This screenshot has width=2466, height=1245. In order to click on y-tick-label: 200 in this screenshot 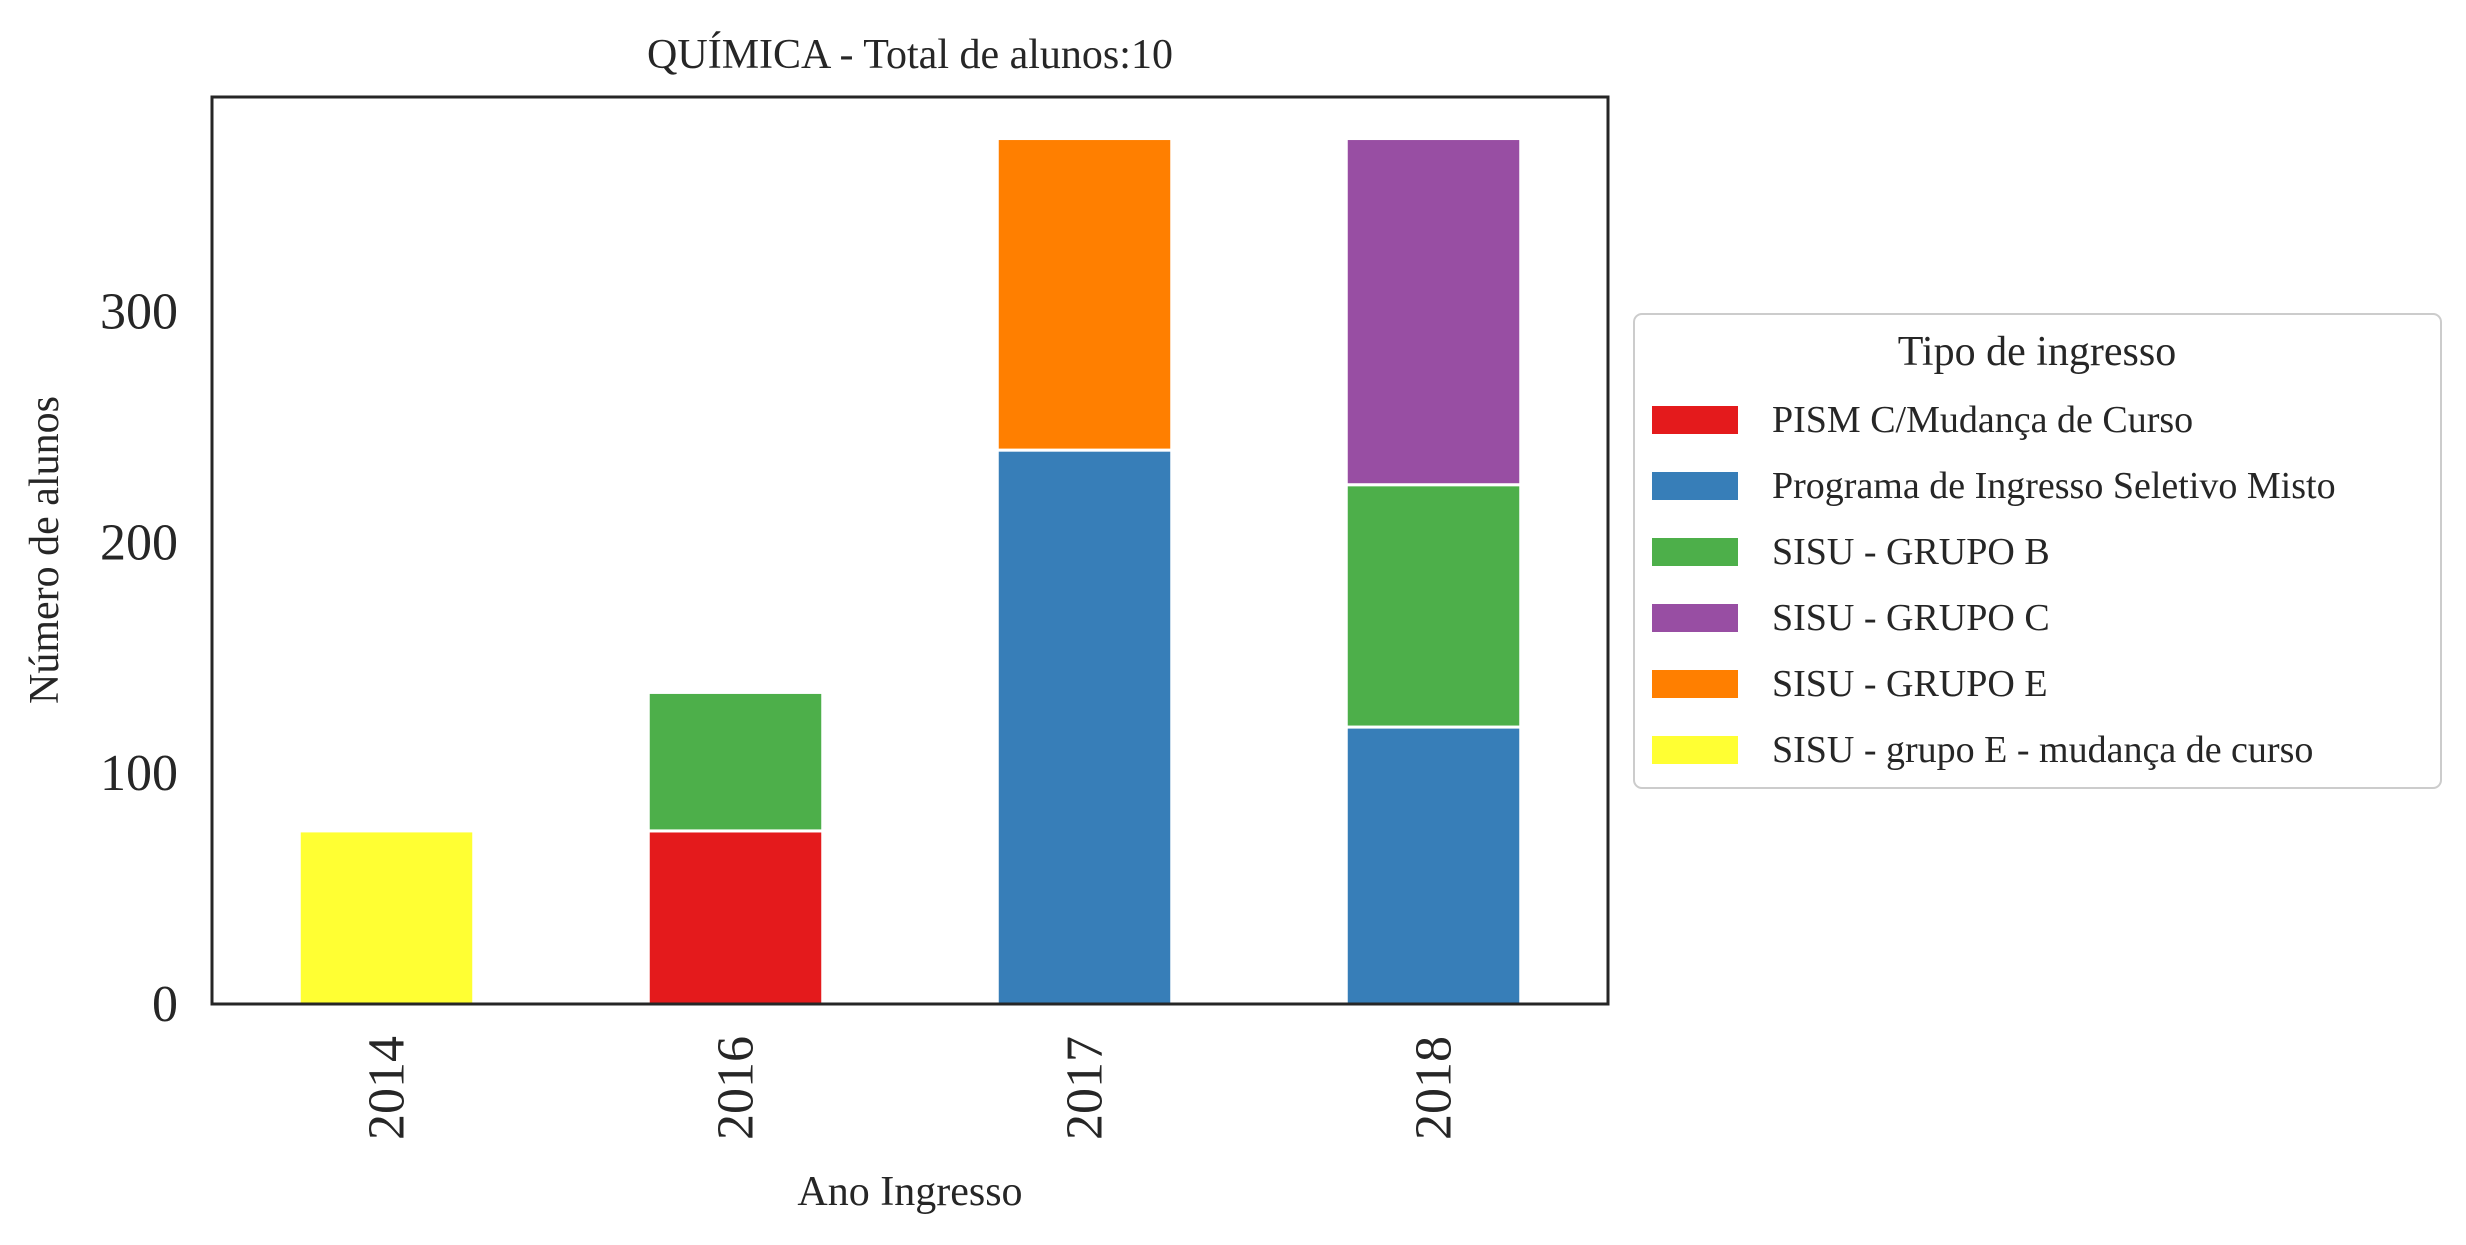, I will do `click(139, 542)`.